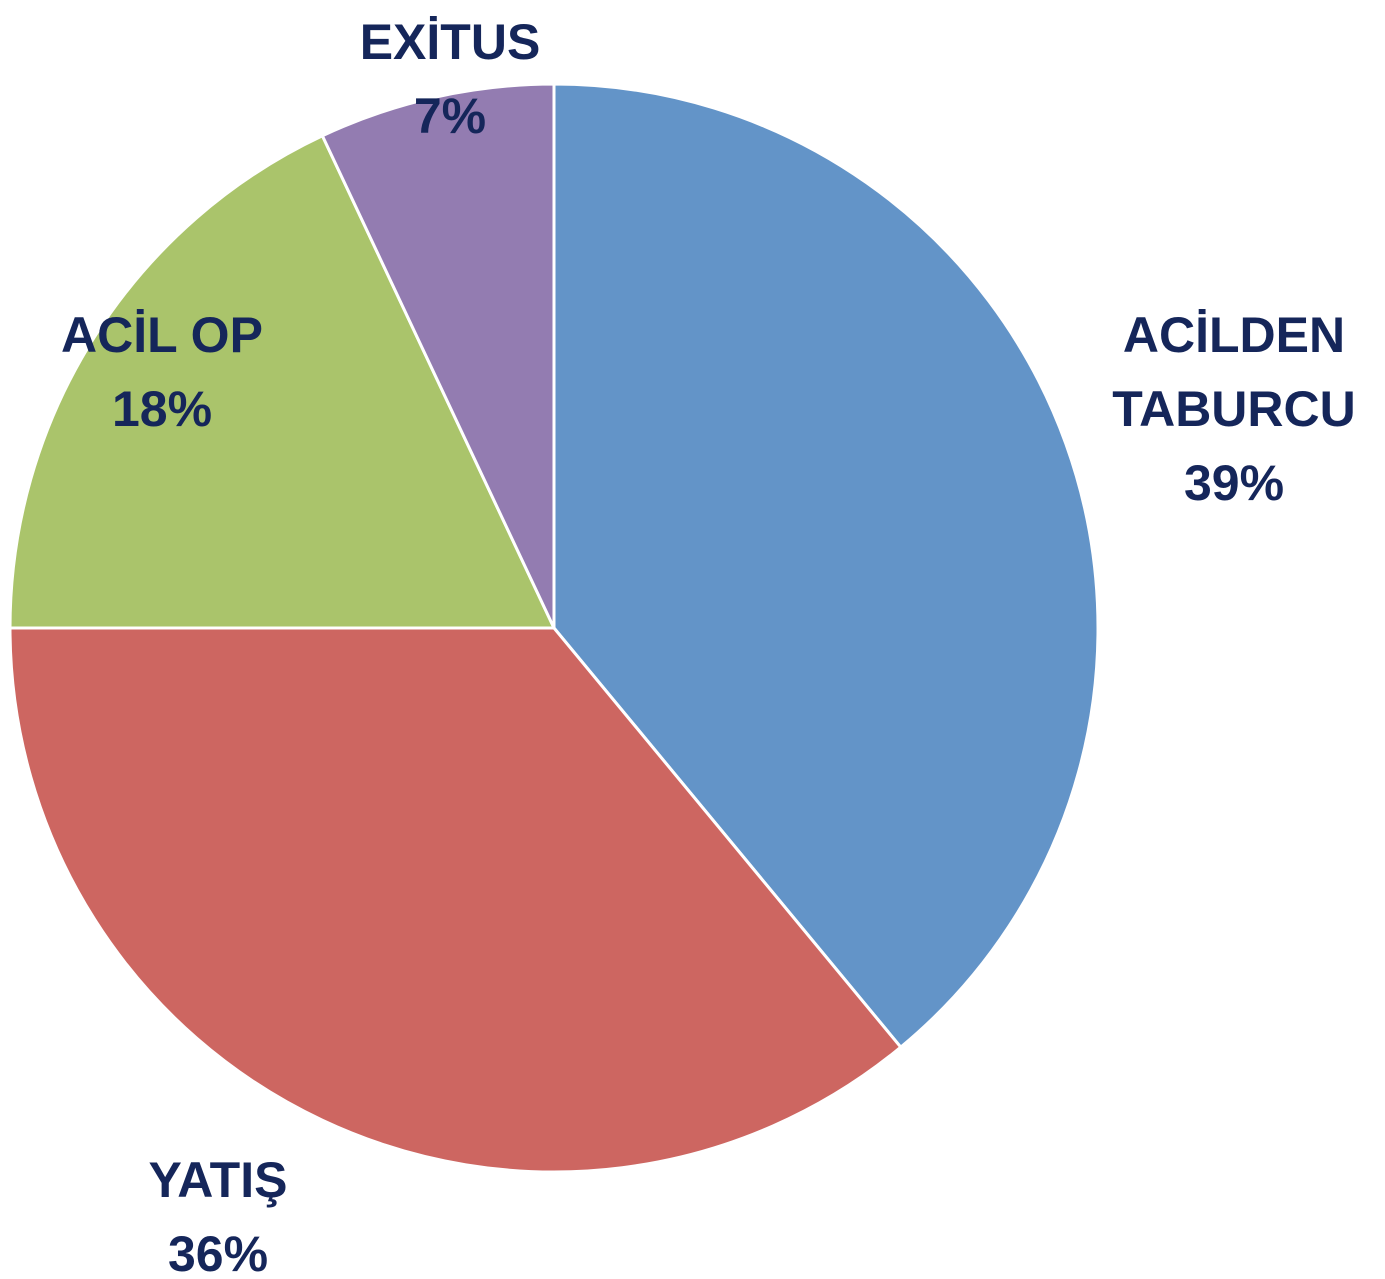 This screenshot has height=1279, width=1385. Describe the element at coordinates (1234, 372) in the screenshot. I see `category-label: ACİLDEN TABURCU` at that location.